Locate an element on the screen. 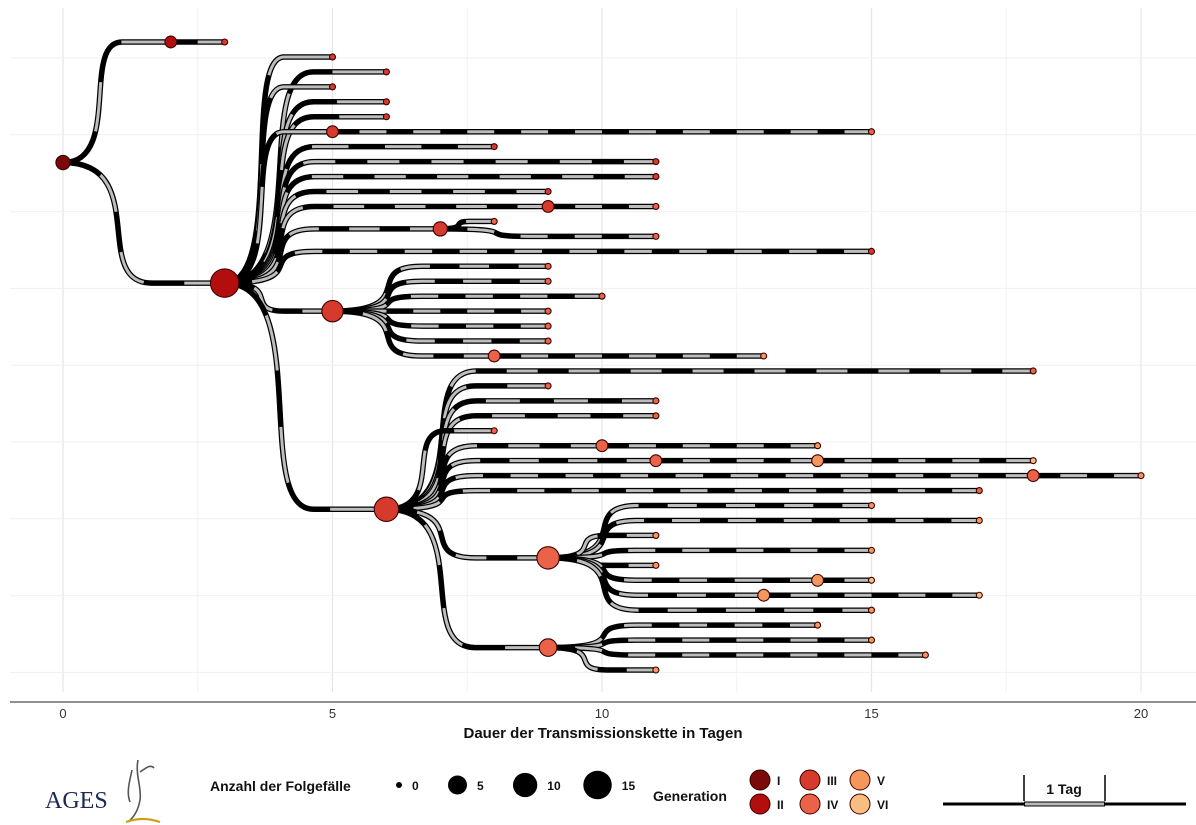 The width and height of the screenshot is (1196, 825). size-legend-label: 10 is located at coordinates (554, 786).